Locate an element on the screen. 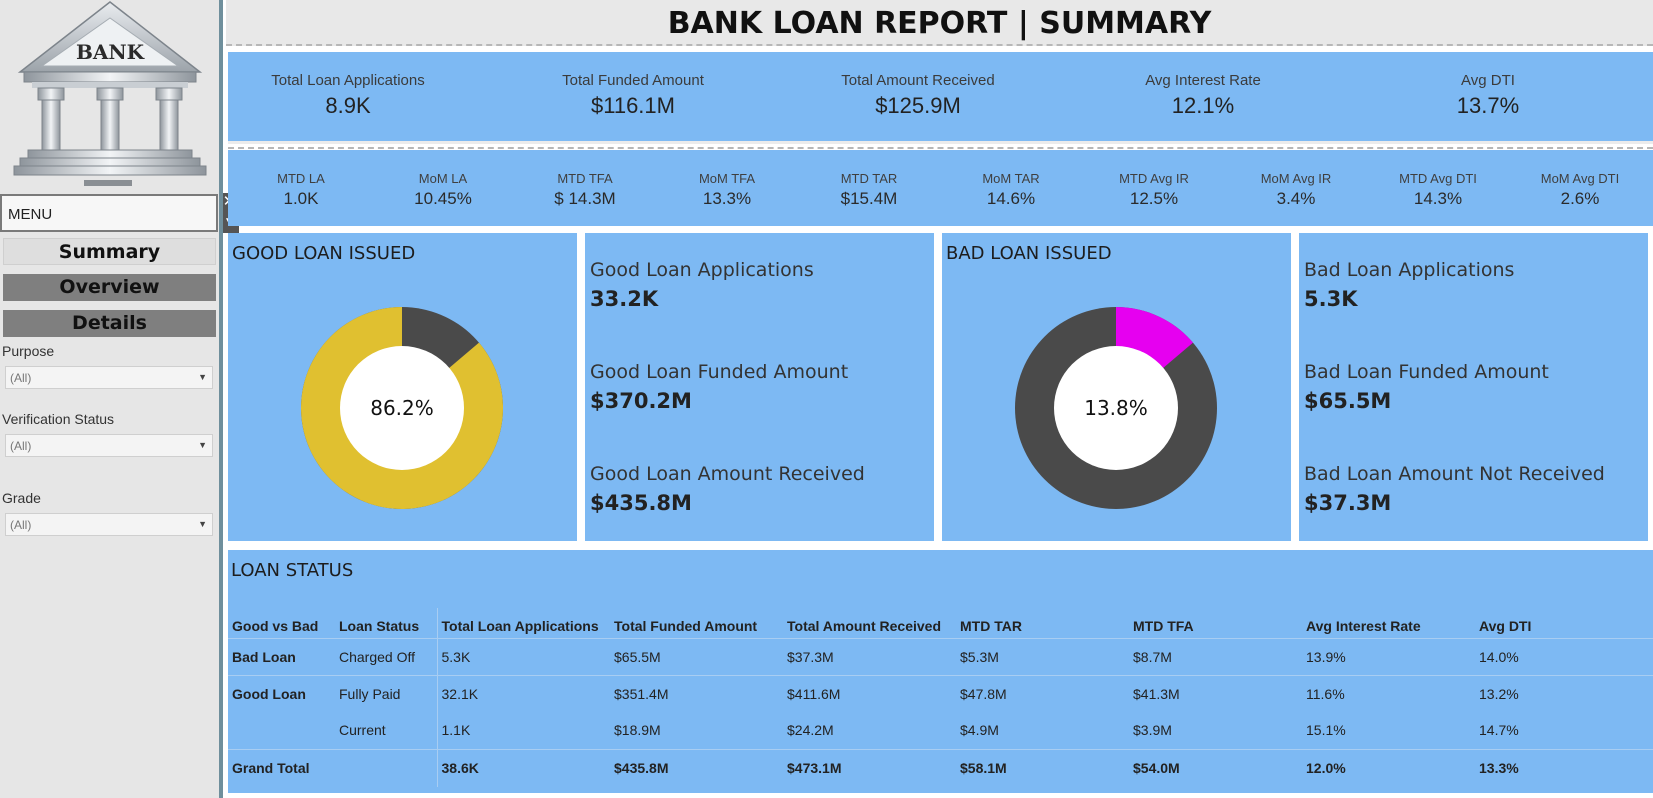  kpi-value: 13.7% is located at coordinates (1488, 105).